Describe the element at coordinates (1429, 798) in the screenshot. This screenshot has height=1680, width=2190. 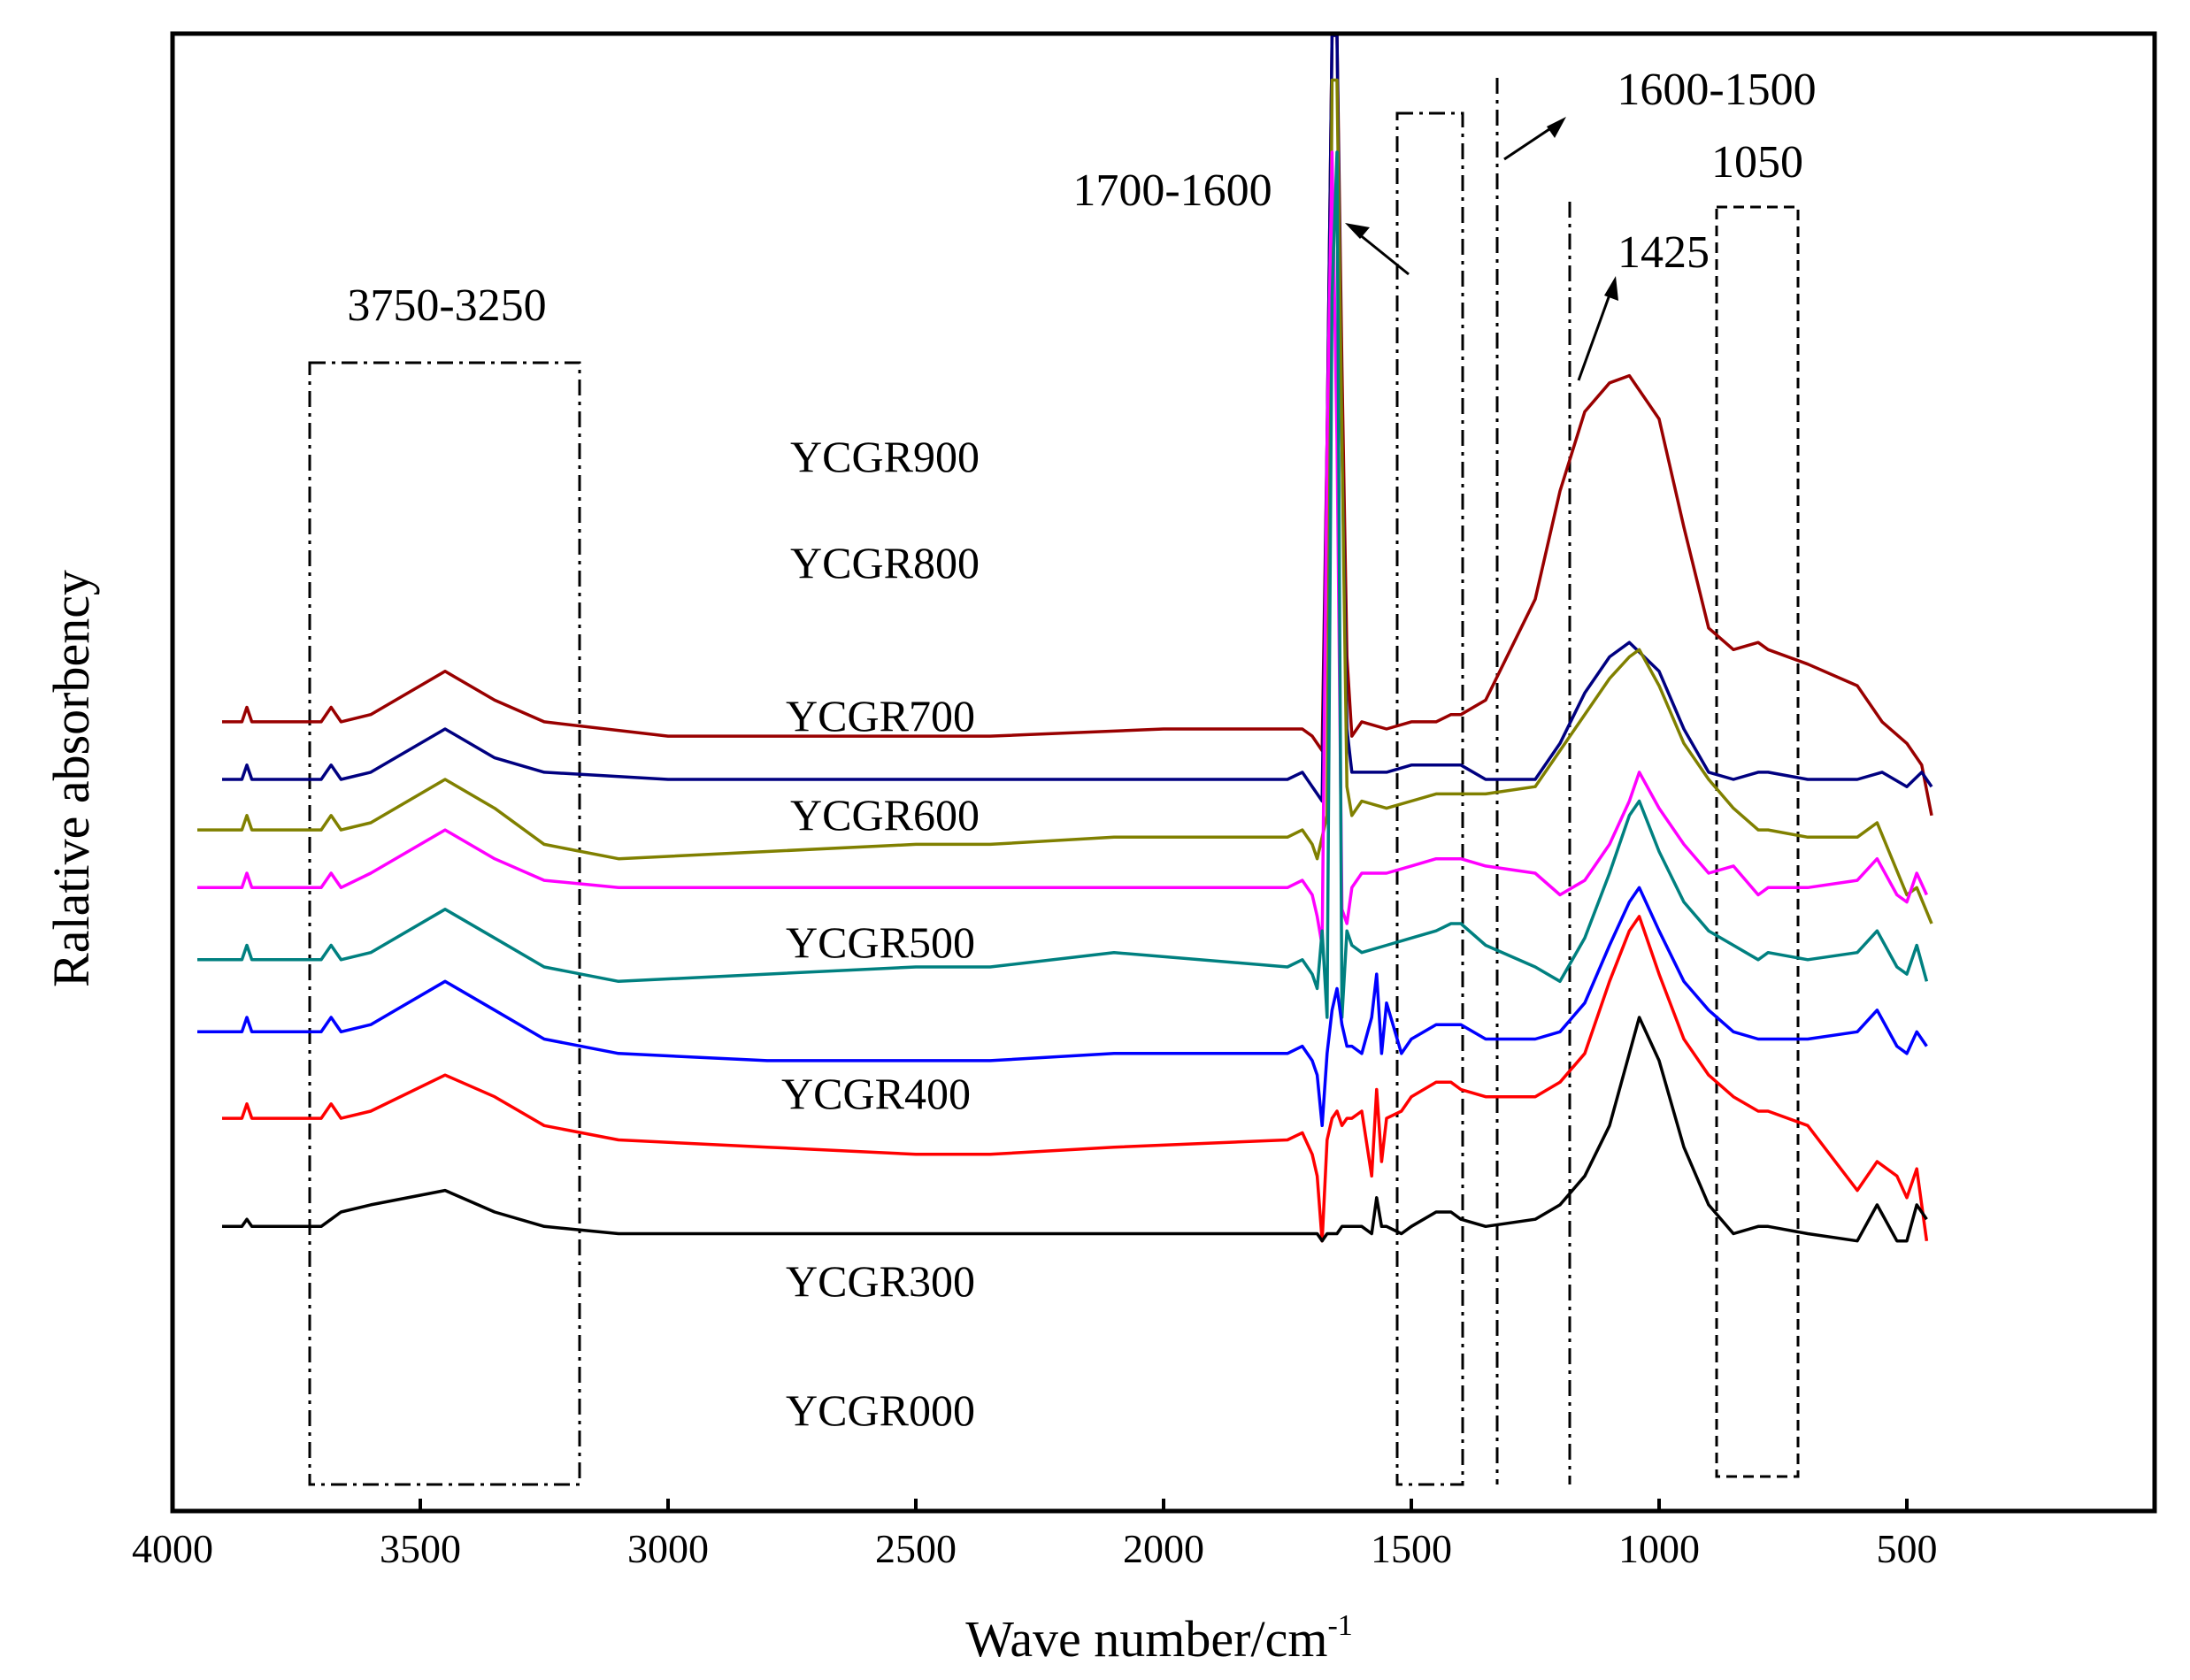
I see `annotation-1700-1600-box` at that location.